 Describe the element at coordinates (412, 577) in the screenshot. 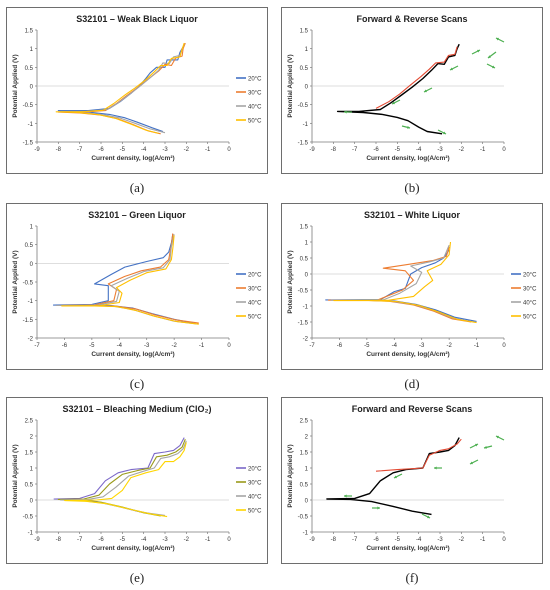

I see `caption-f: (f)` at that location.